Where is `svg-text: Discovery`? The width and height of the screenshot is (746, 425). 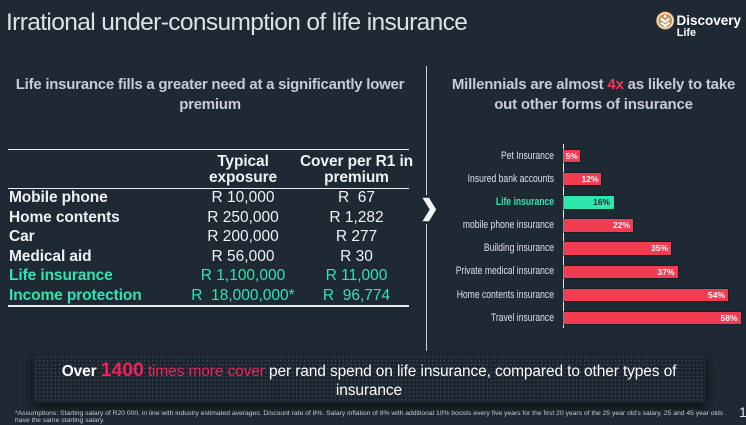 svg-text: Discovery is located at coordinates (709, 20).